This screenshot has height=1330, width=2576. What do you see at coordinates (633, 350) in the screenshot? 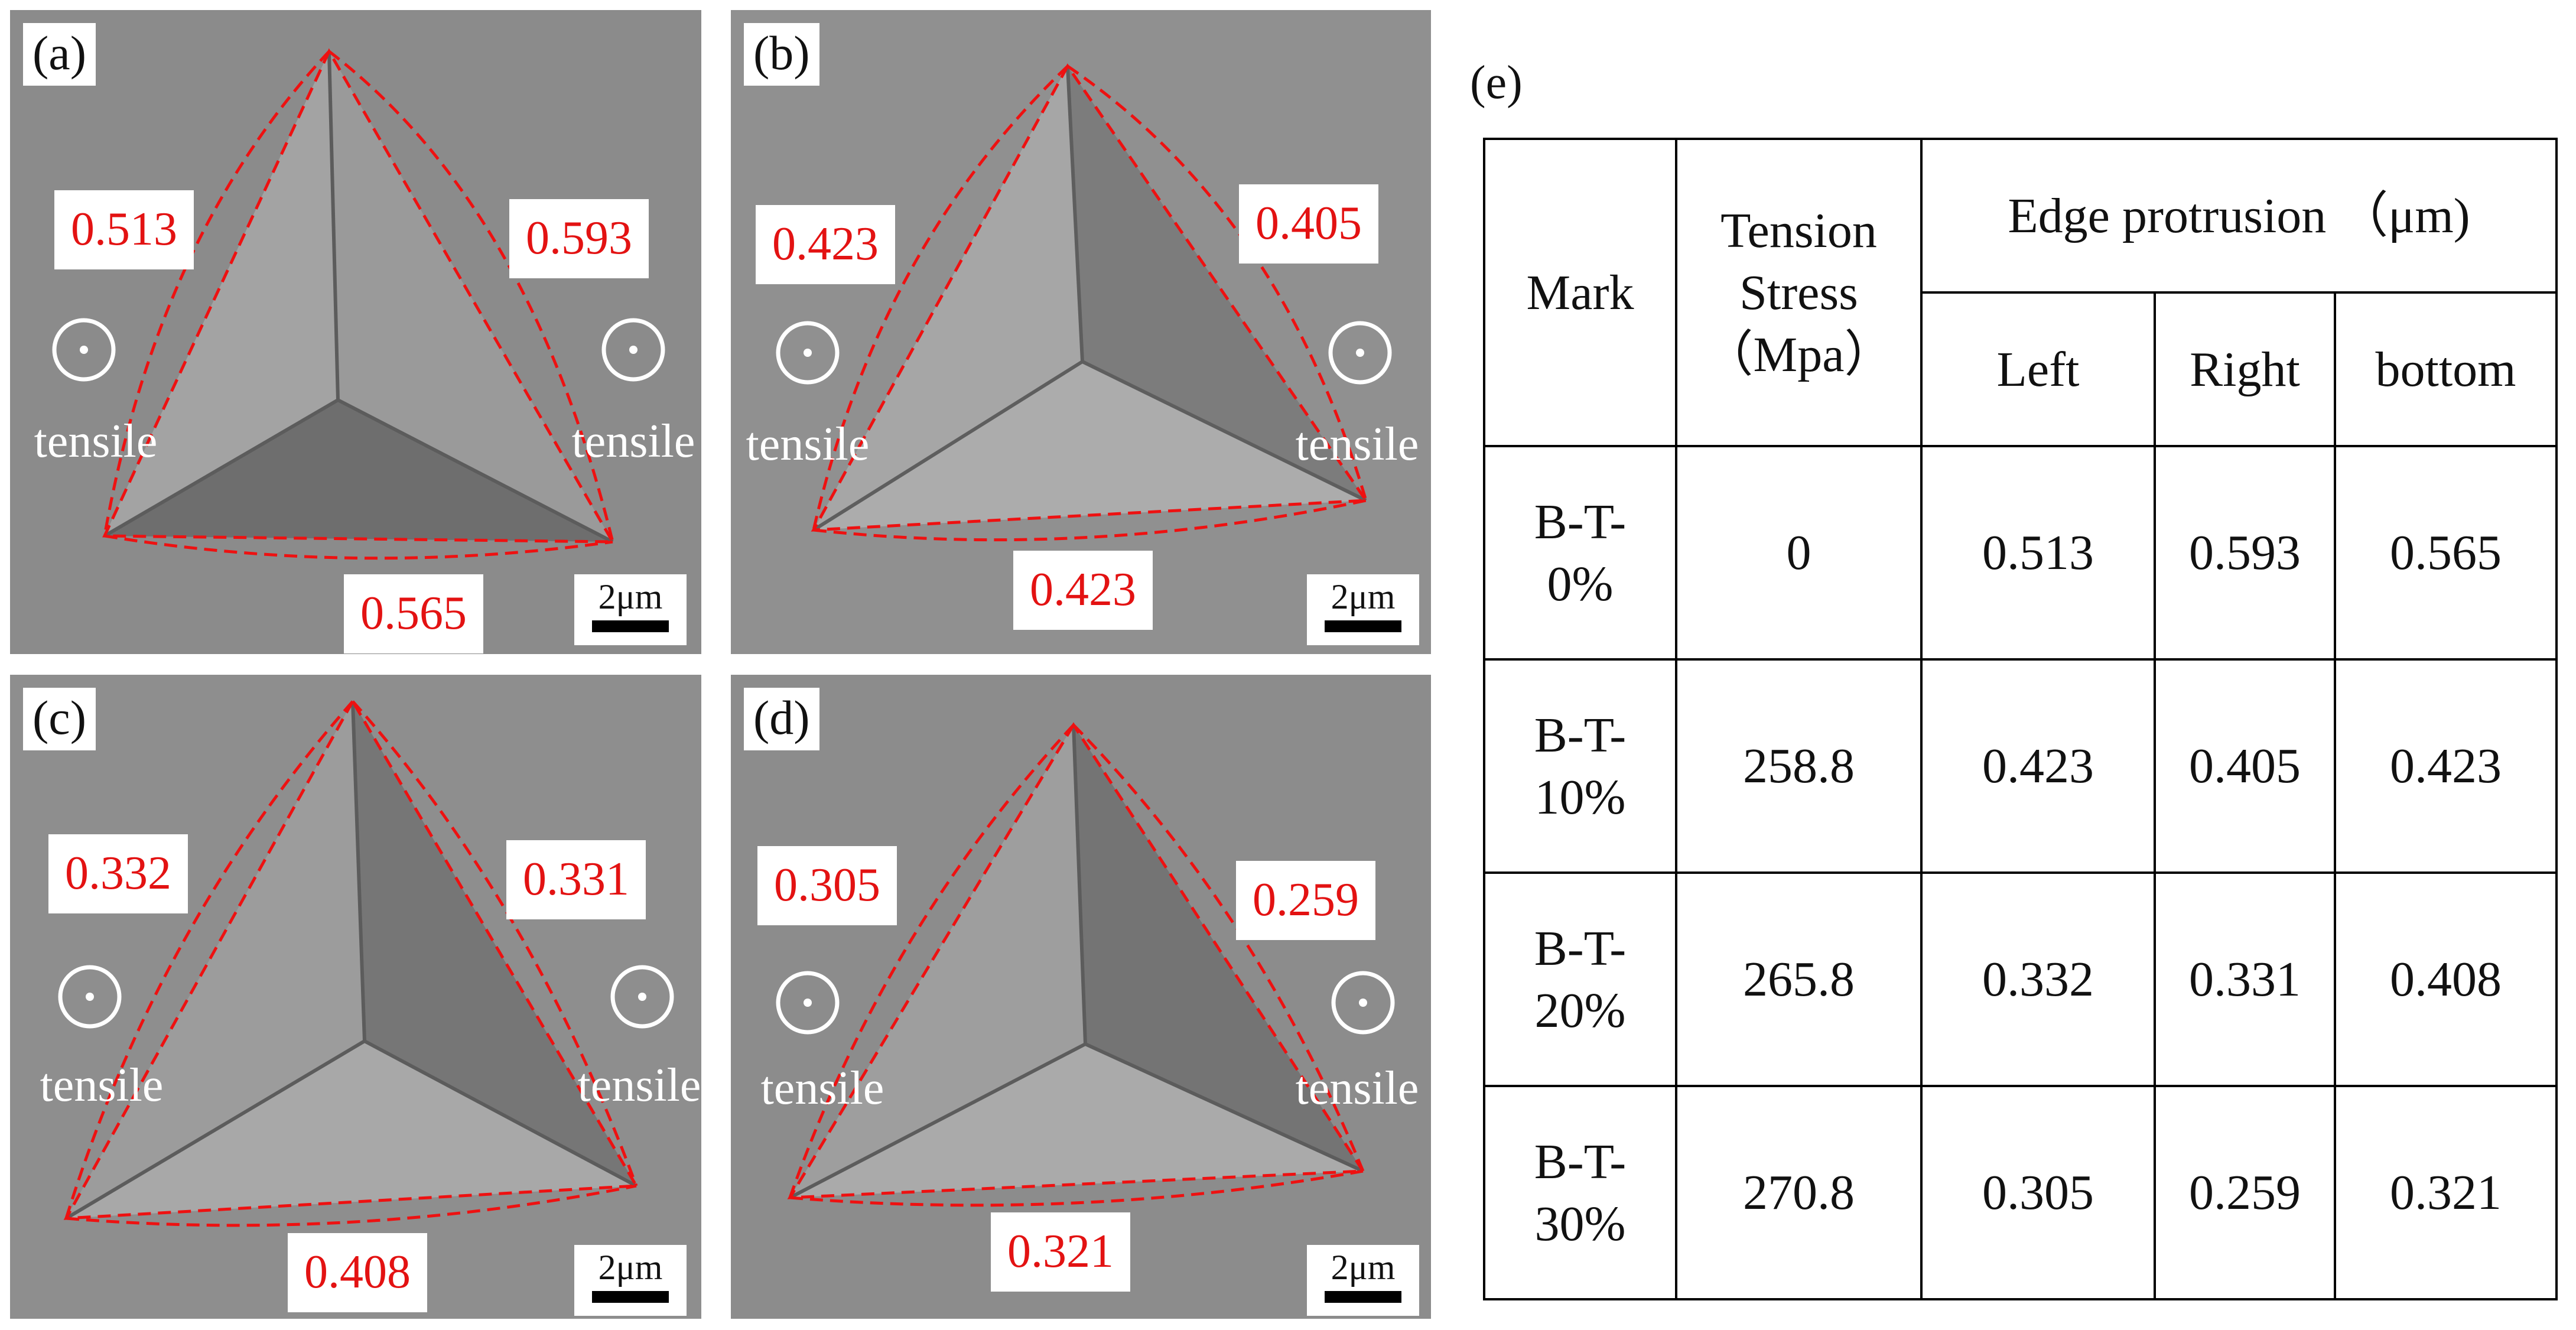
I see `tensile-direction-icon-right-a` at bounding box center [633, 350].